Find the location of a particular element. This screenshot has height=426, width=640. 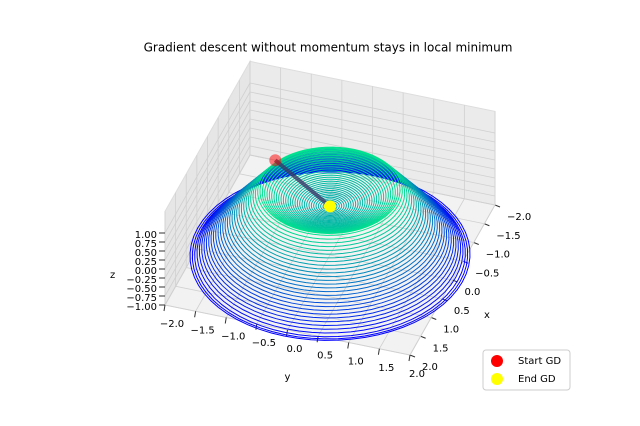

x-tick-label: −2.0 is located at coordinates (519, 217).